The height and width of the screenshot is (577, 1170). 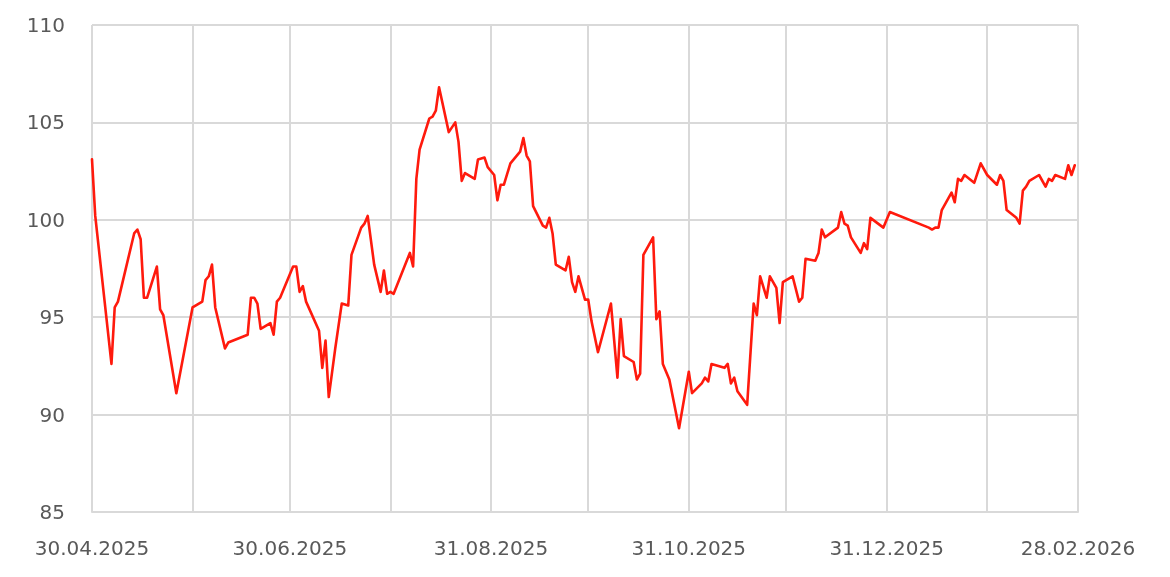 I want to click on x-tick-label: 31.08.2025, so click(x=491, y=548).